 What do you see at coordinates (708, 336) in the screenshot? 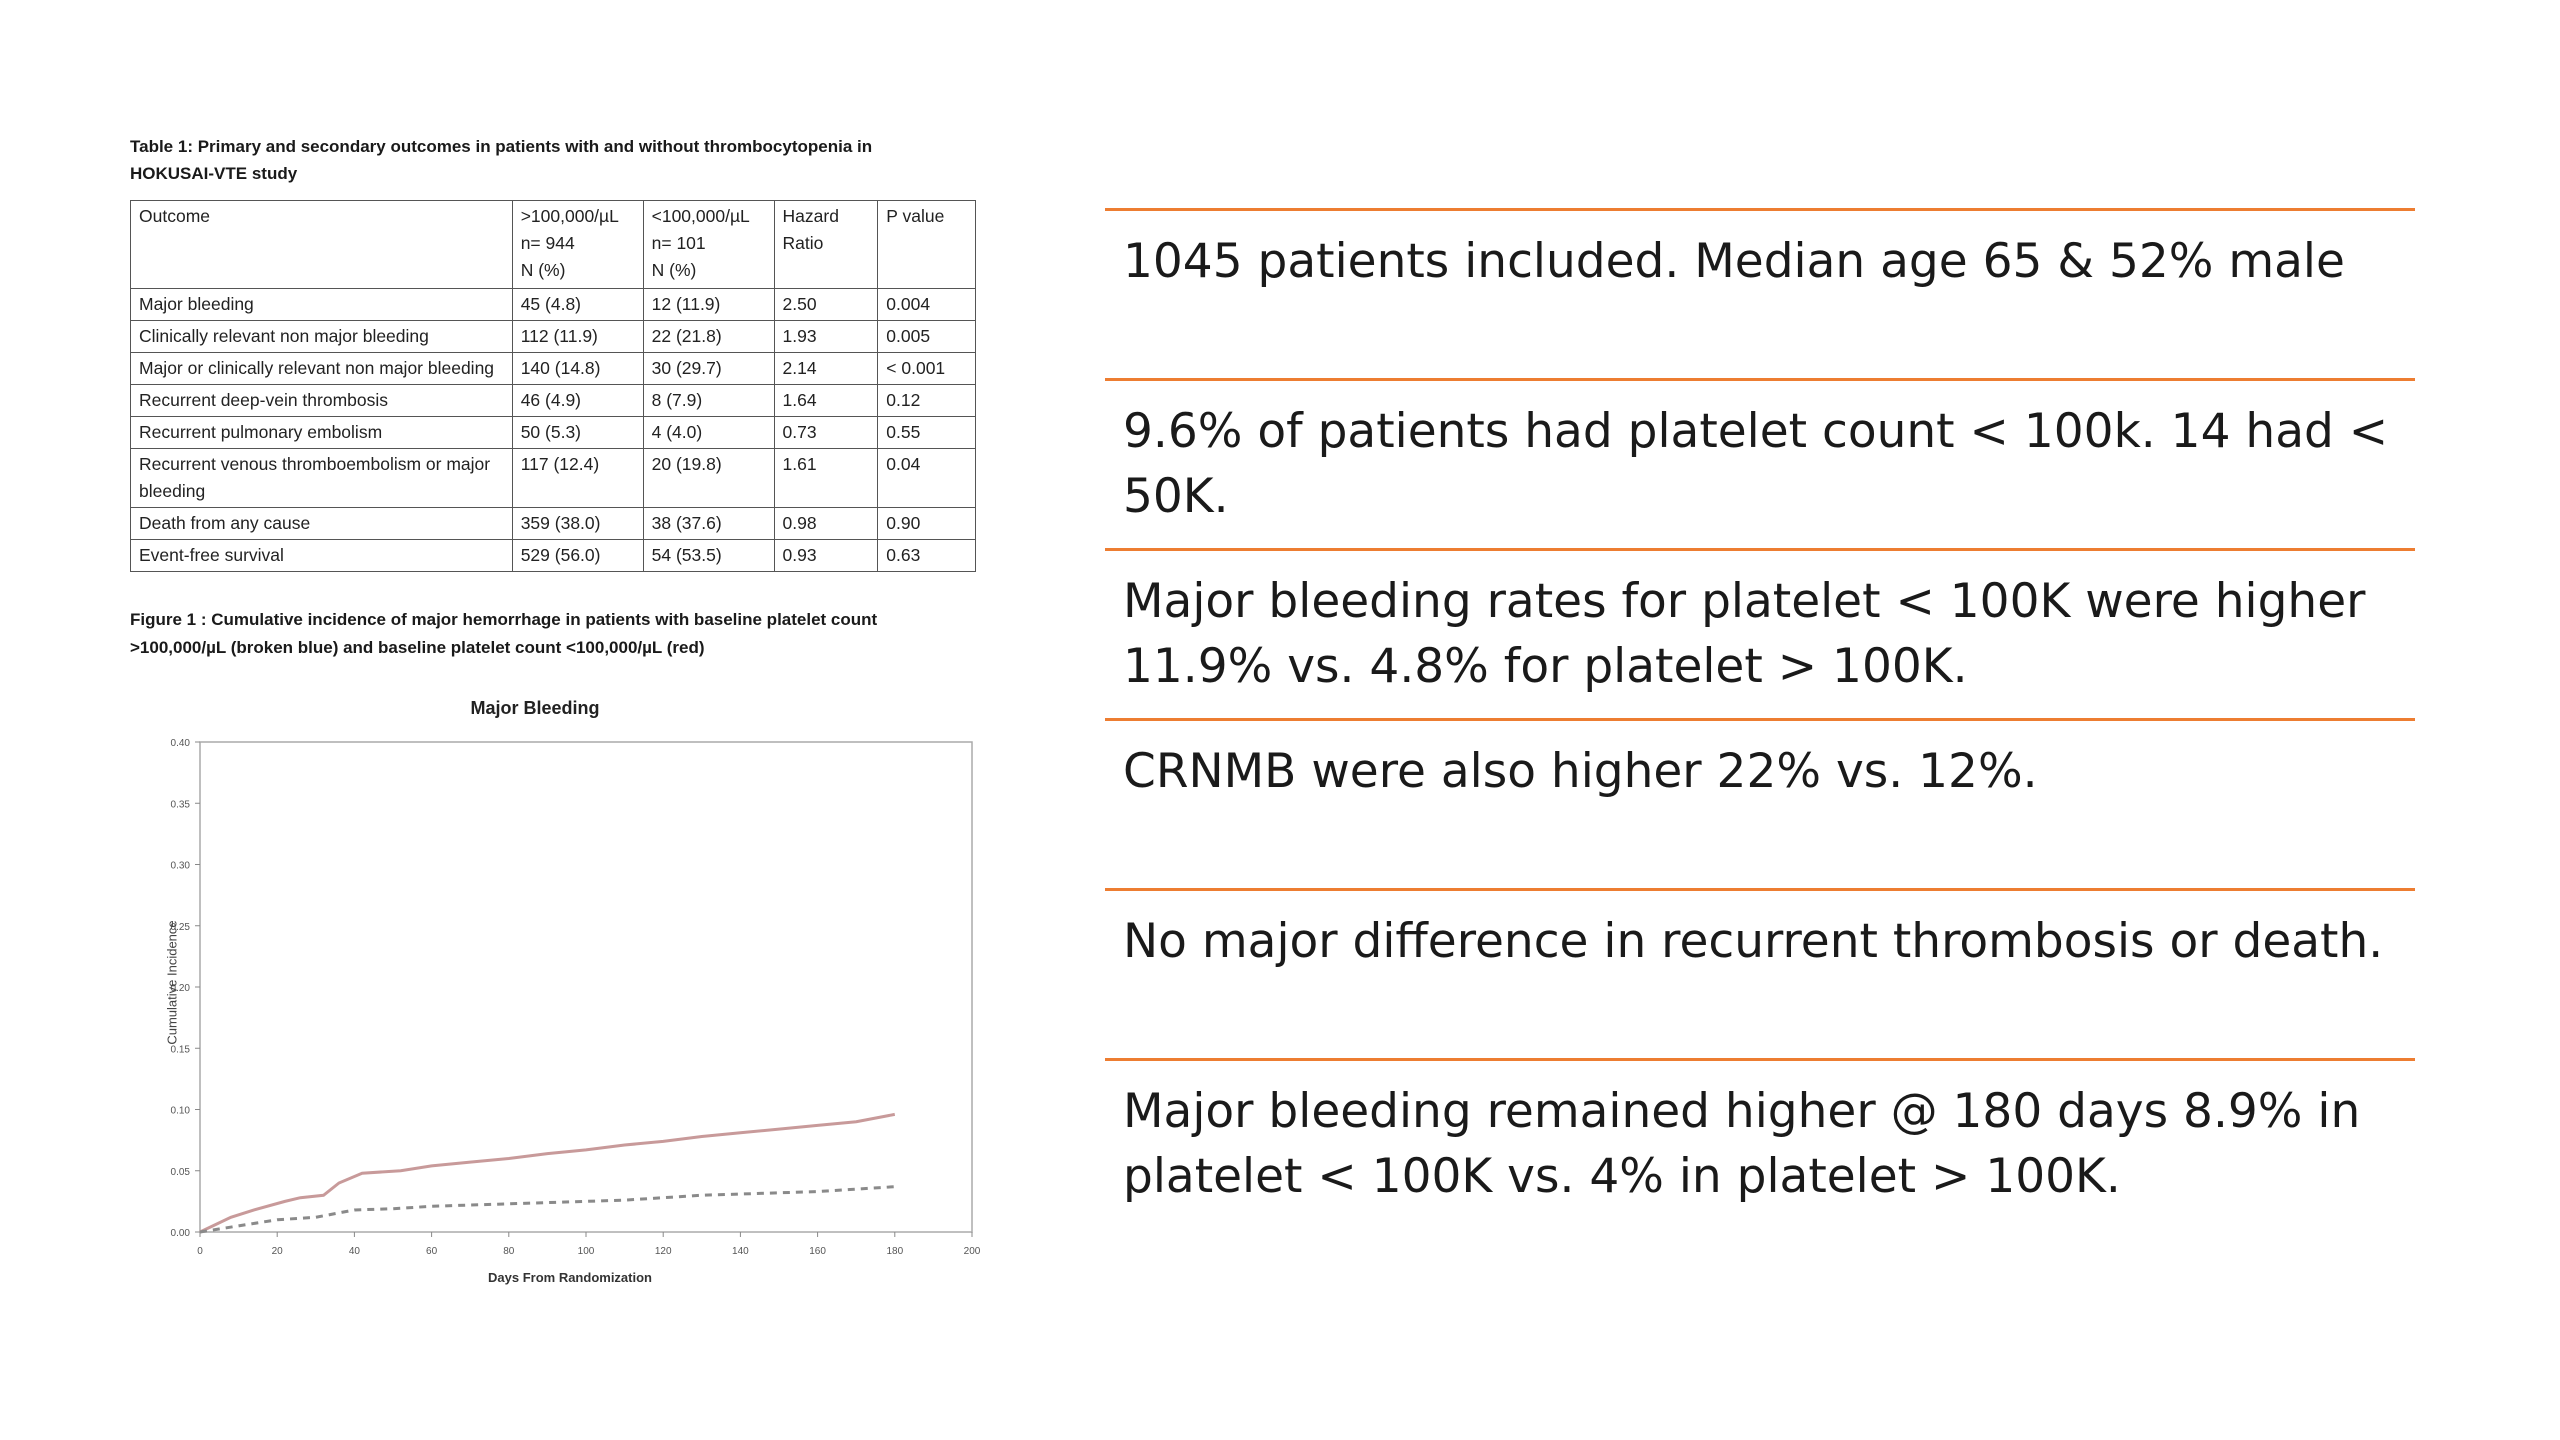
I see `value-cell: 22 (21.8)` at bounding box center [708, 336].